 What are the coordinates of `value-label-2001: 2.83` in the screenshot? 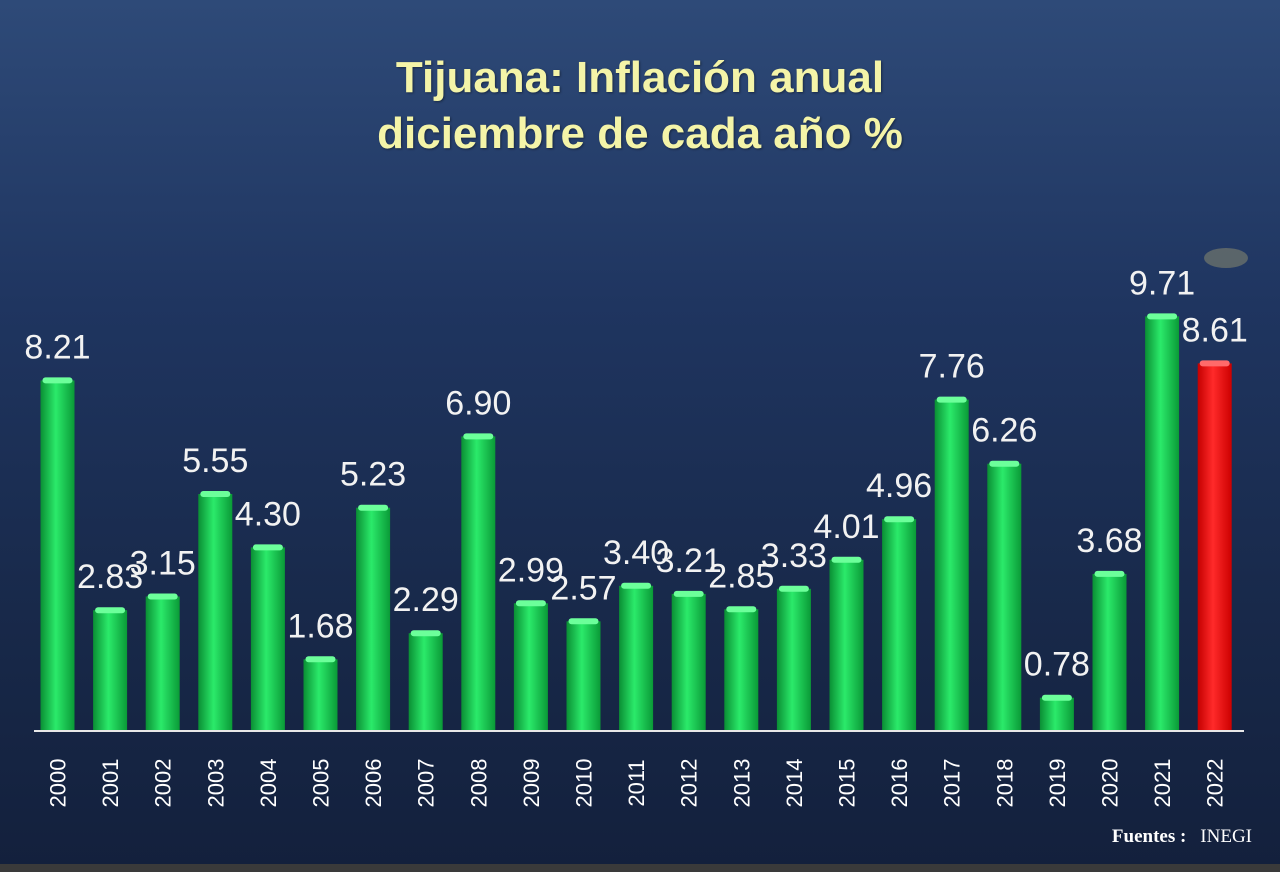 It's located at (110, 577).